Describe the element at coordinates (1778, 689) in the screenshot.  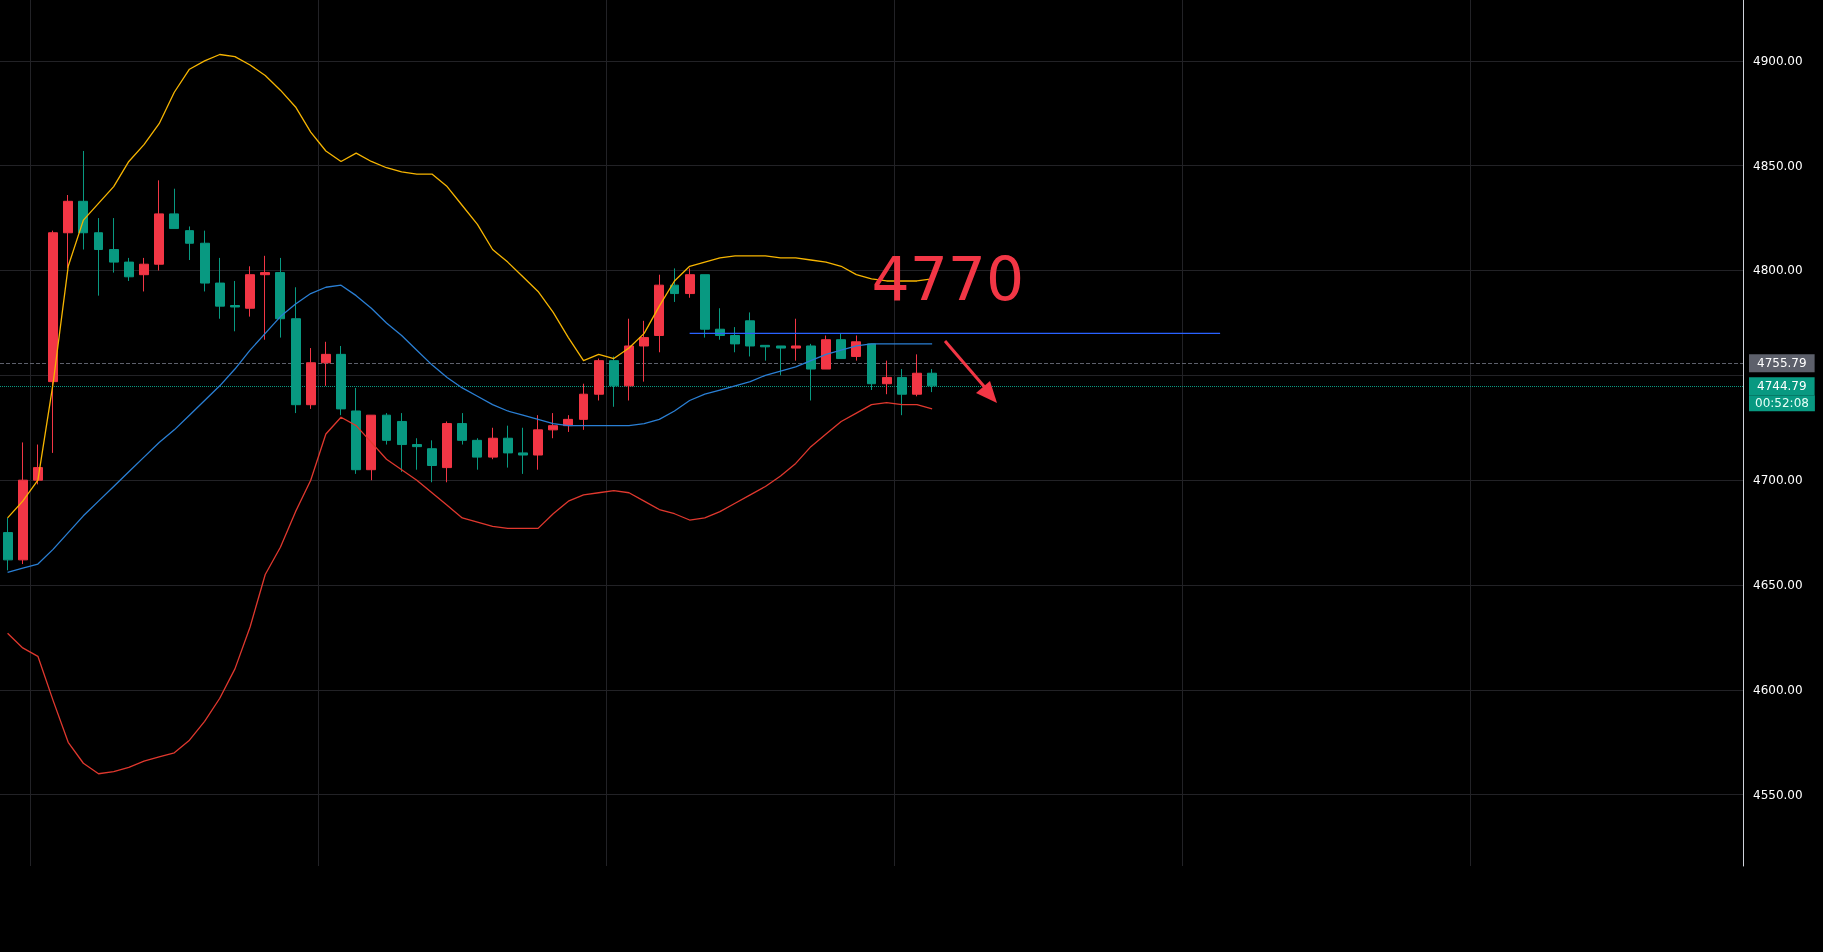
I see `y-tick-label: 4600.00` at that location.